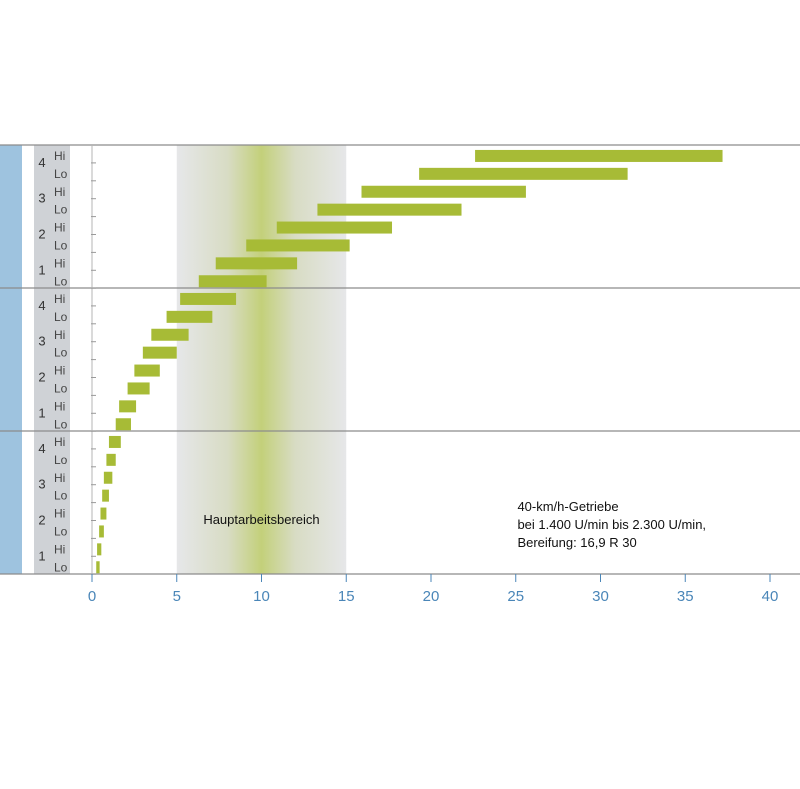 The height and width of the screenshot is (789, 800). What do you see at coordinates (52, 359) in the screenshot?
I see `gear-column` at bounding box center [52, 359].